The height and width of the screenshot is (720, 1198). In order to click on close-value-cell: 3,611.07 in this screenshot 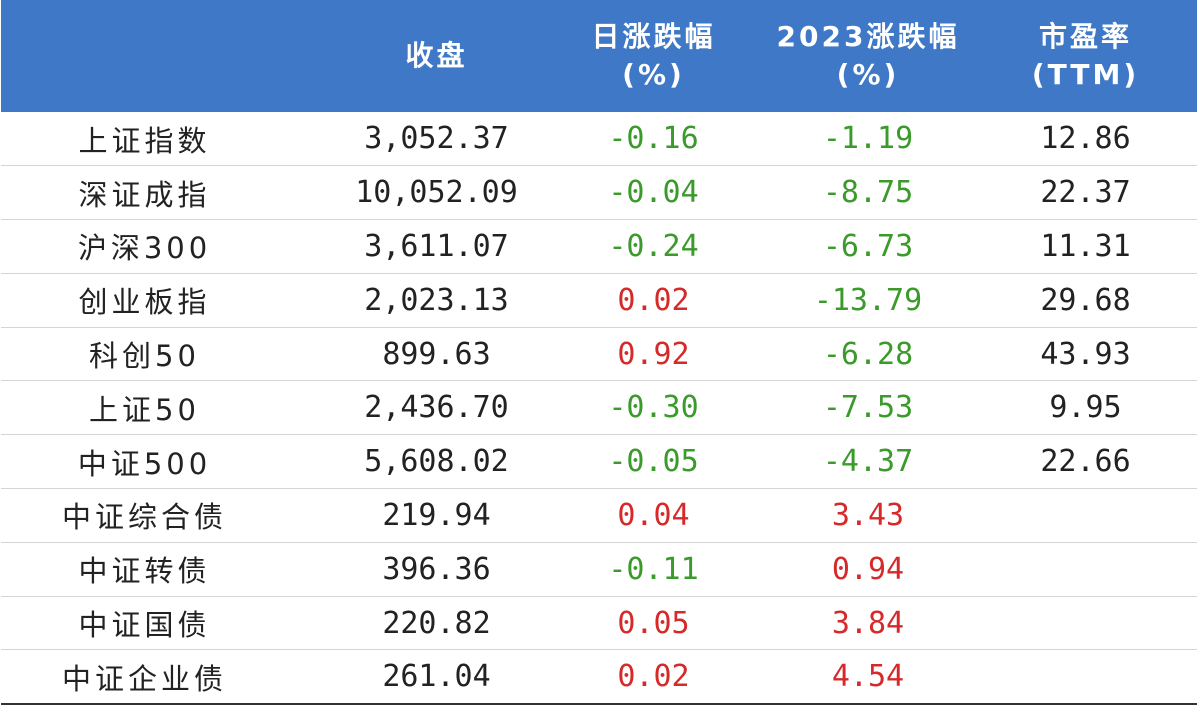, I will do `click(436, 246)`.